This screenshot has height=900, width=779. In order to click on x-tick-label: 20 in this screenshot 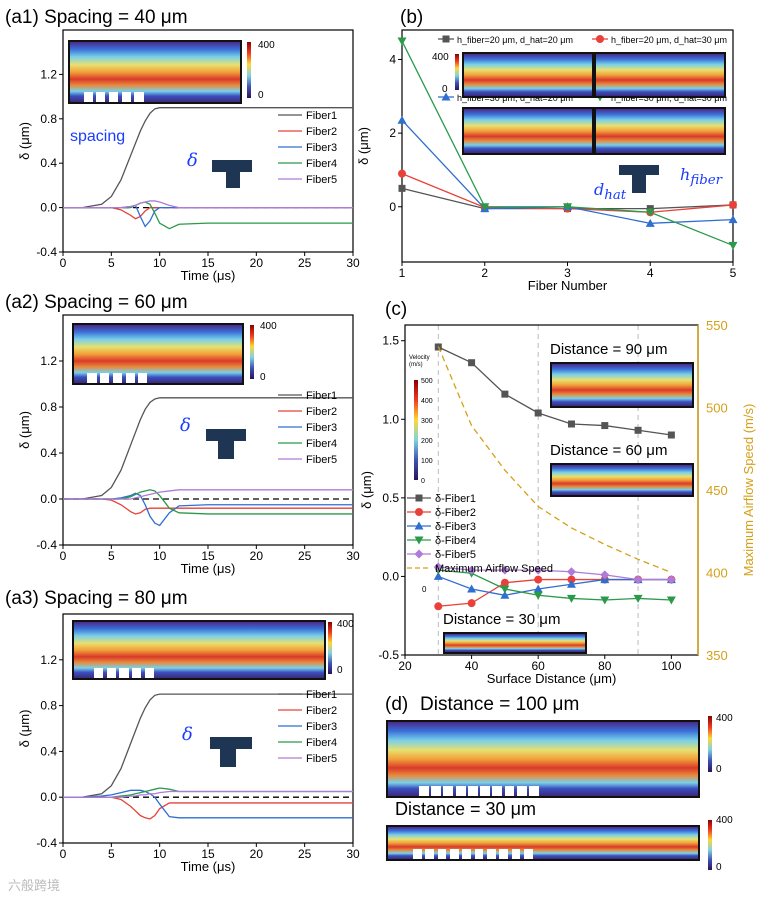, I will do `click(257, 854)`.